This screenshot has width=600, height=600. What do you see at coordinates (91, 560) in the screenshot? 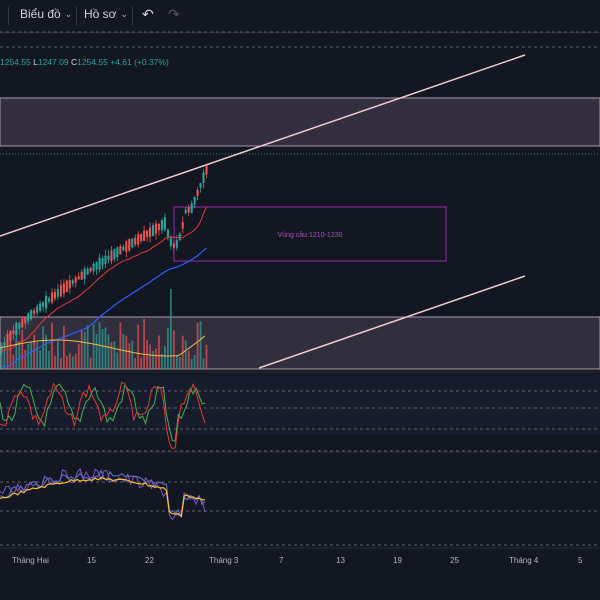
I see `x-axis-label: 15` at bounding box center [91, 560].